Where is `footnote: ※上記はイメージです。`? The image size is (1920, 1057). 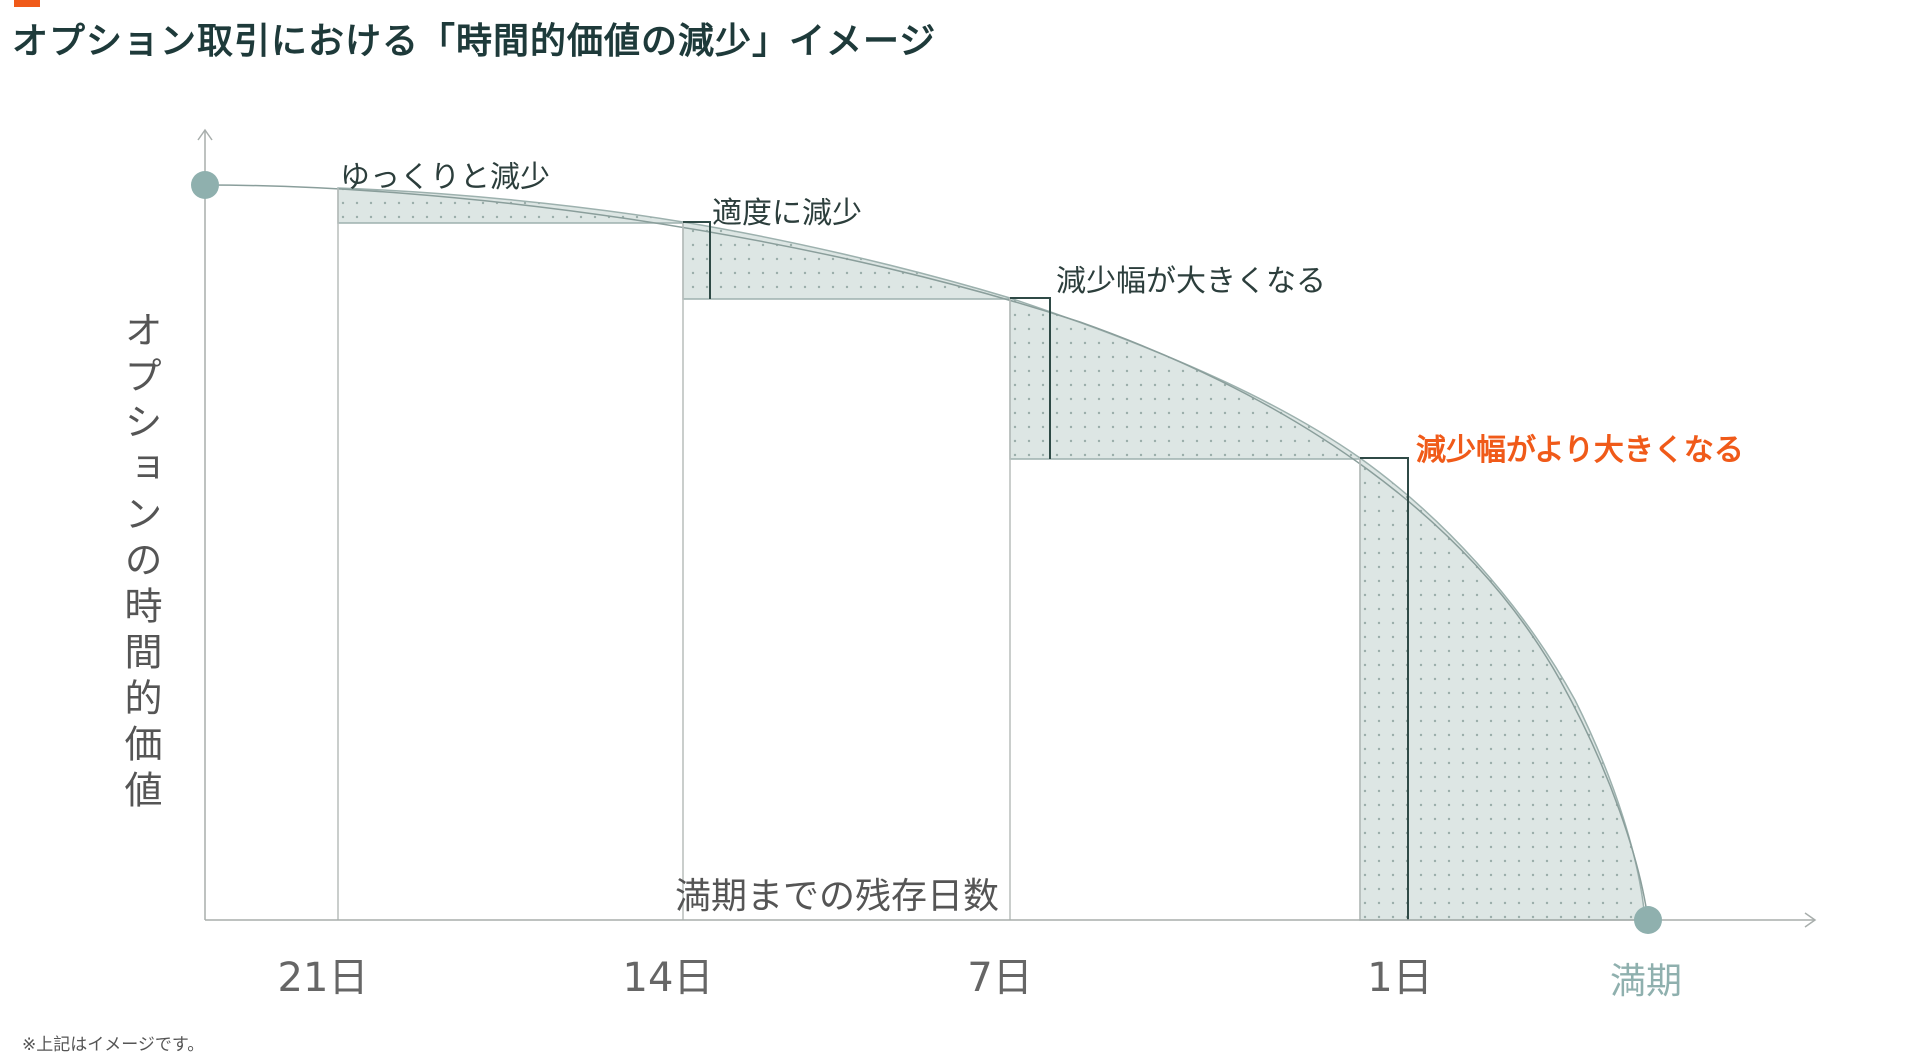 footnote: ※上記はイメージです。 is located at coordinates (113, 1045).